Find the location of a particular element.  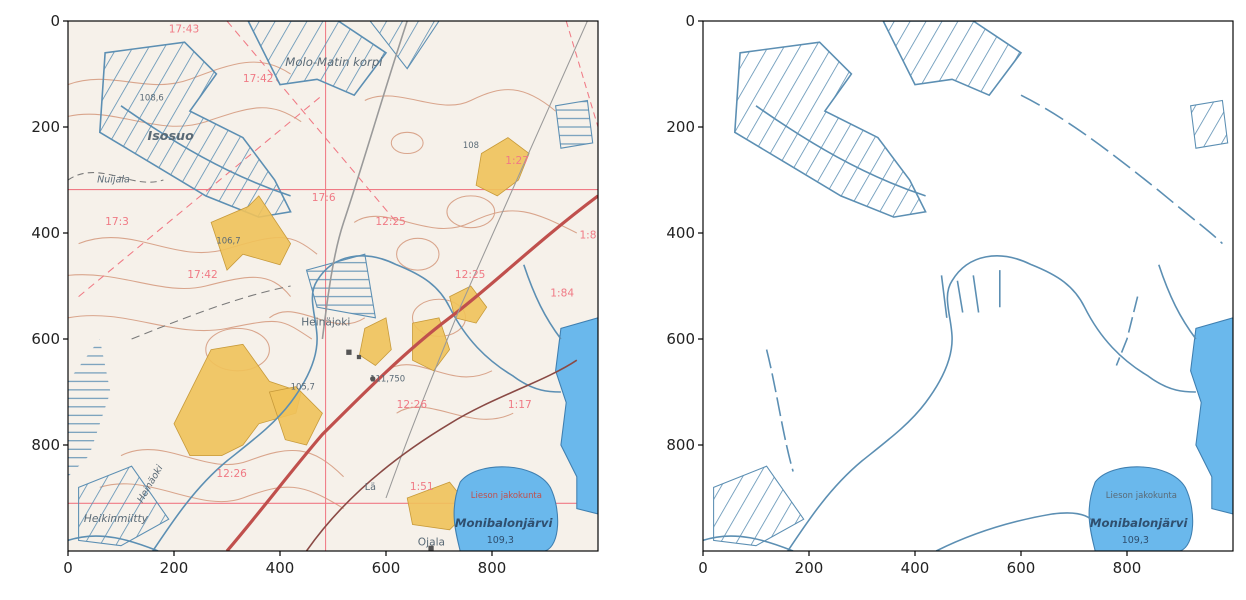

map-label: Molo-Matin korpi is located at coordinates (334, 62).